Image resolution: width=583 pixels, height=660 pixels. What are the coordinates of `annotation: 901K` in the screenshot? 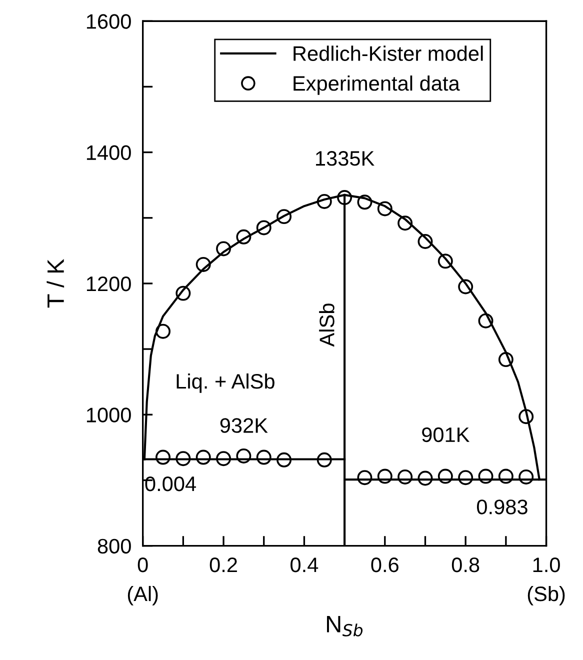 It's located at (446, 434).